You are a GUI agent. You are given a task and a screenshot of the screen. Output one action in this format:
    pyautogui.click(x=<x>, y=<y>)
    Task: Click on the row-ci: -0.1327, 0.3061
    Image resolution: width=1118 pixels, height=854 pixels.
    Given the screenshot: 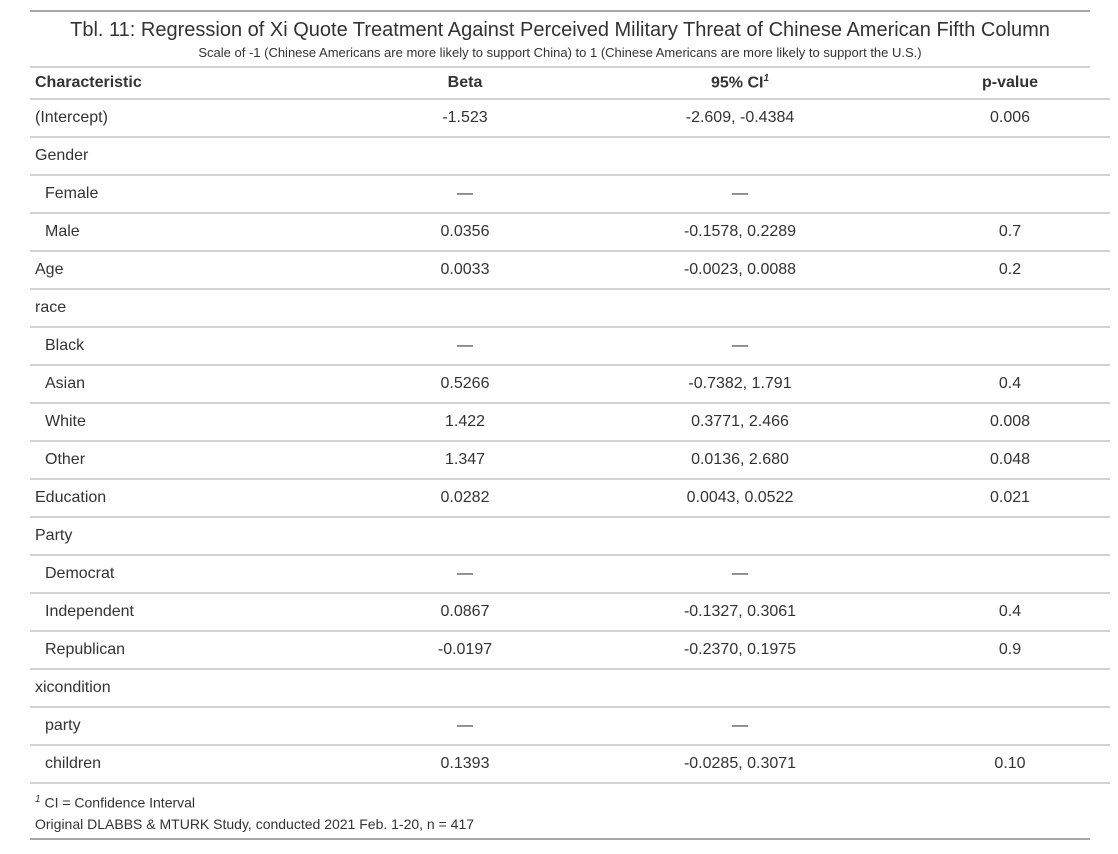 What is the action you would take?
    pyautogui.click(x=740, y=612)
    